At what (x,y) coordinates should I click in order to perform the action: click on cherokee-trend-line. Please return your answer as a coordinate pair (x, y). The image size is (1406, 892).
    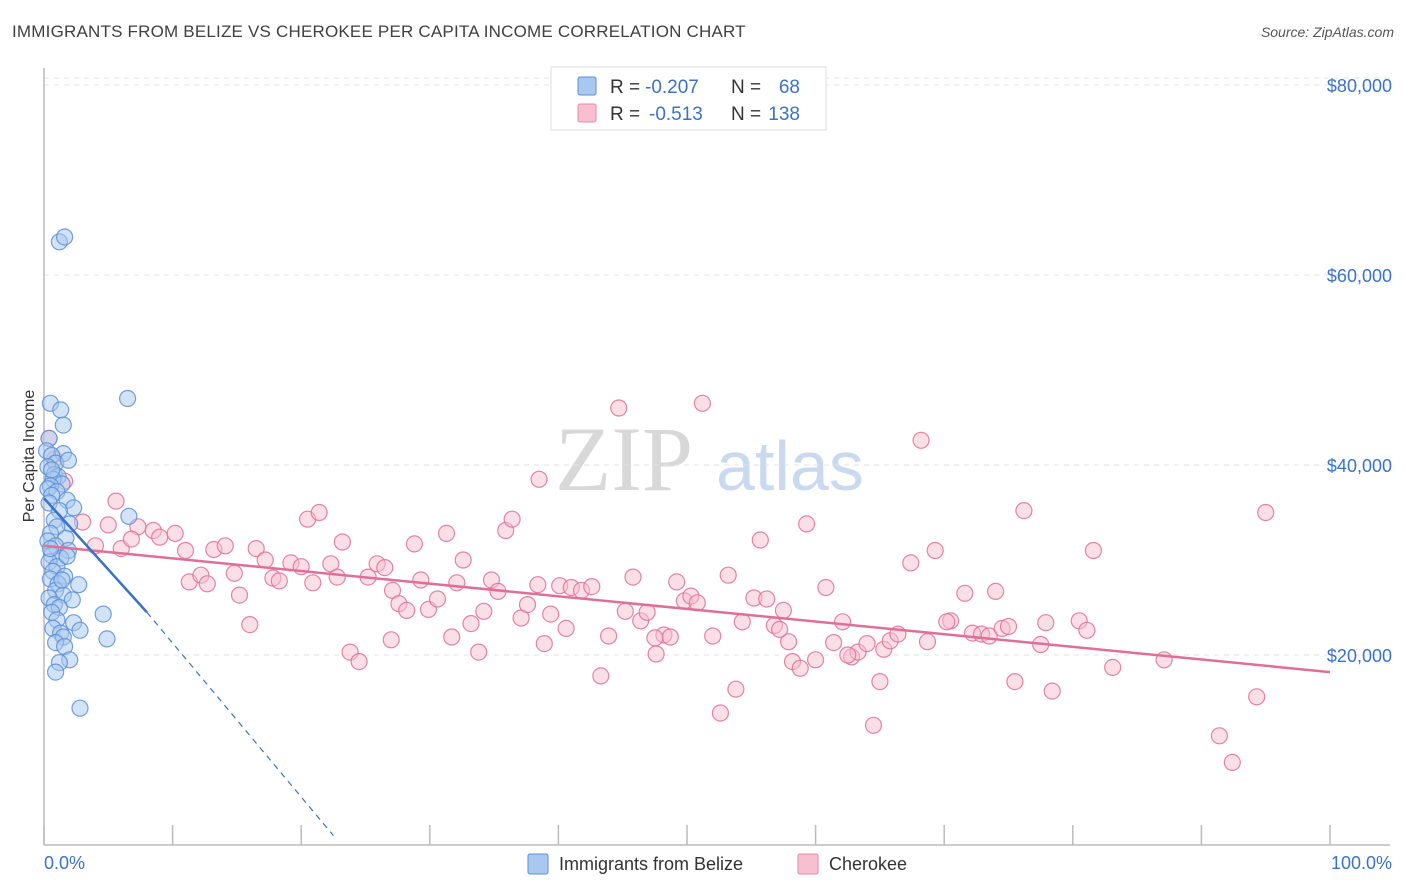
    Looking at the image, I should click on (687, 609).